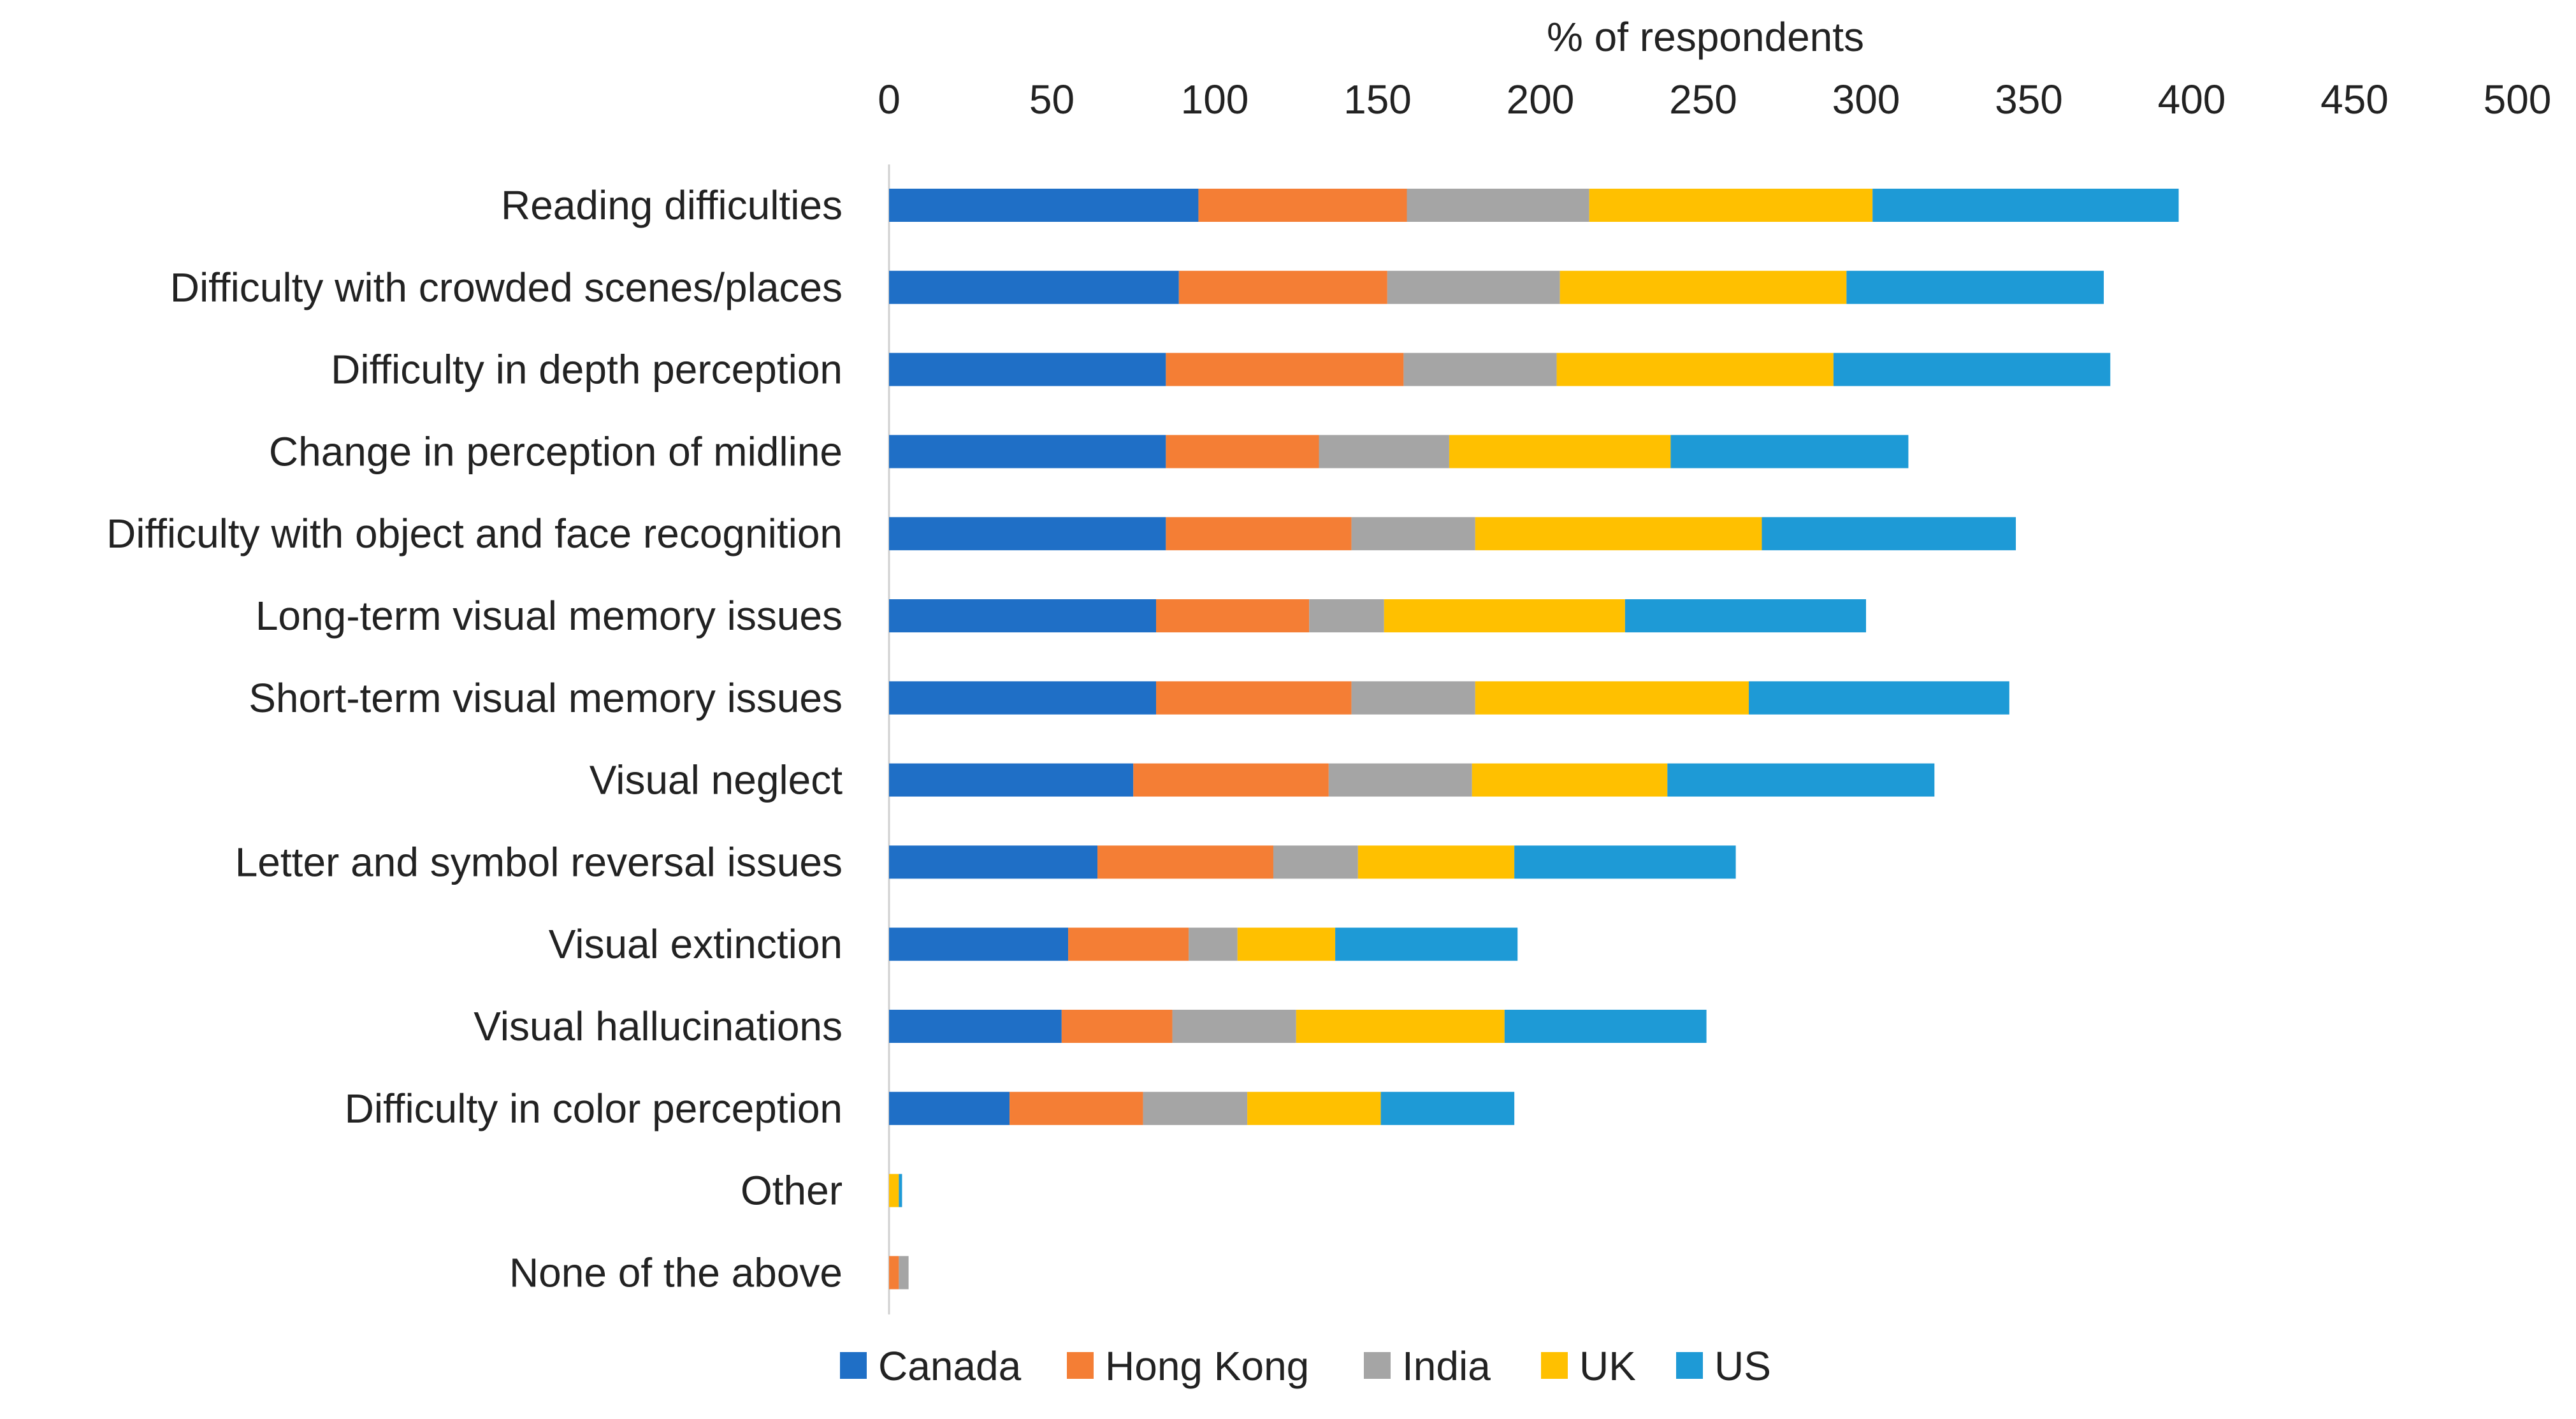 This screenshot has width=2576, height=1419. I want to click on legend: Canada Hong Kong India UK US, so click(1305, 1366).